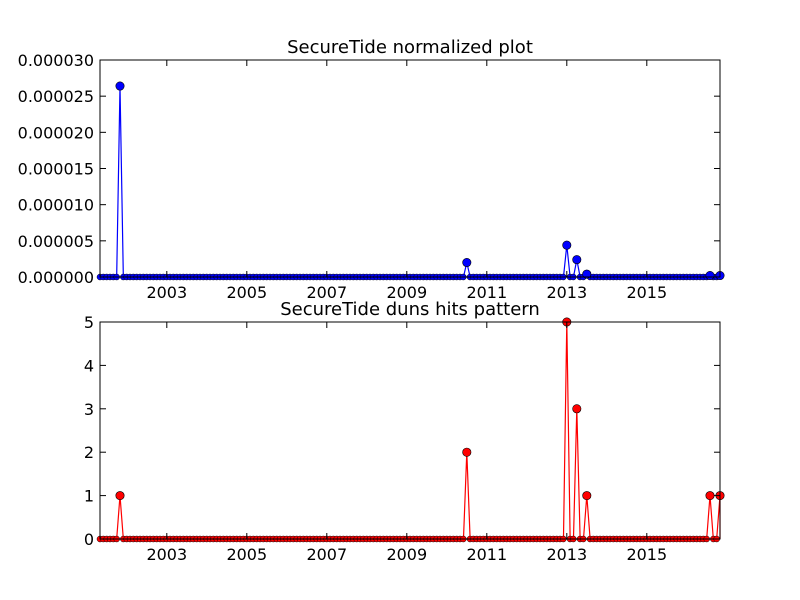  I want to click on normalized-plot-x-tick-label: 2009, so click(406, 292).